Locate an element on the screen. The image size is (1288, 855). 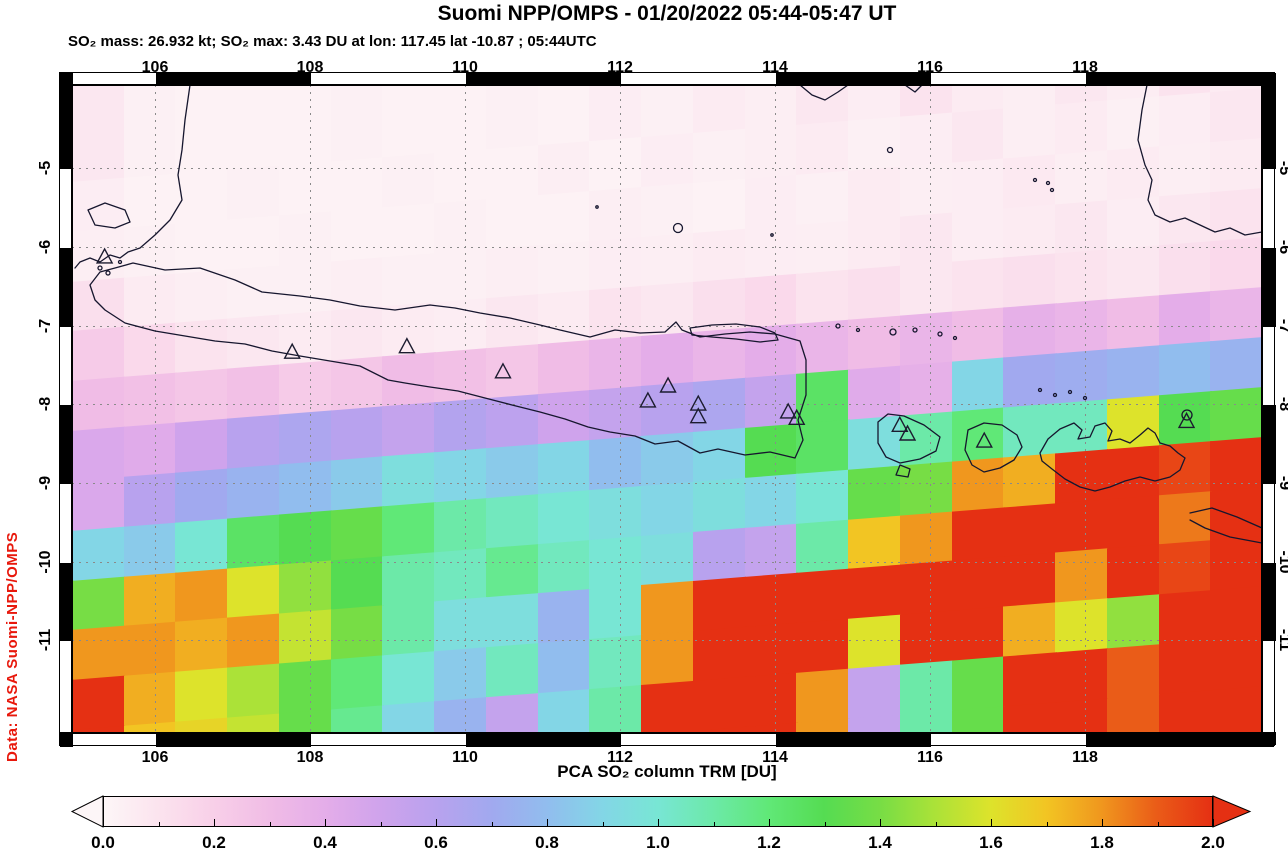
lat-tick-label: -10 is located at coordinates (45, 562).